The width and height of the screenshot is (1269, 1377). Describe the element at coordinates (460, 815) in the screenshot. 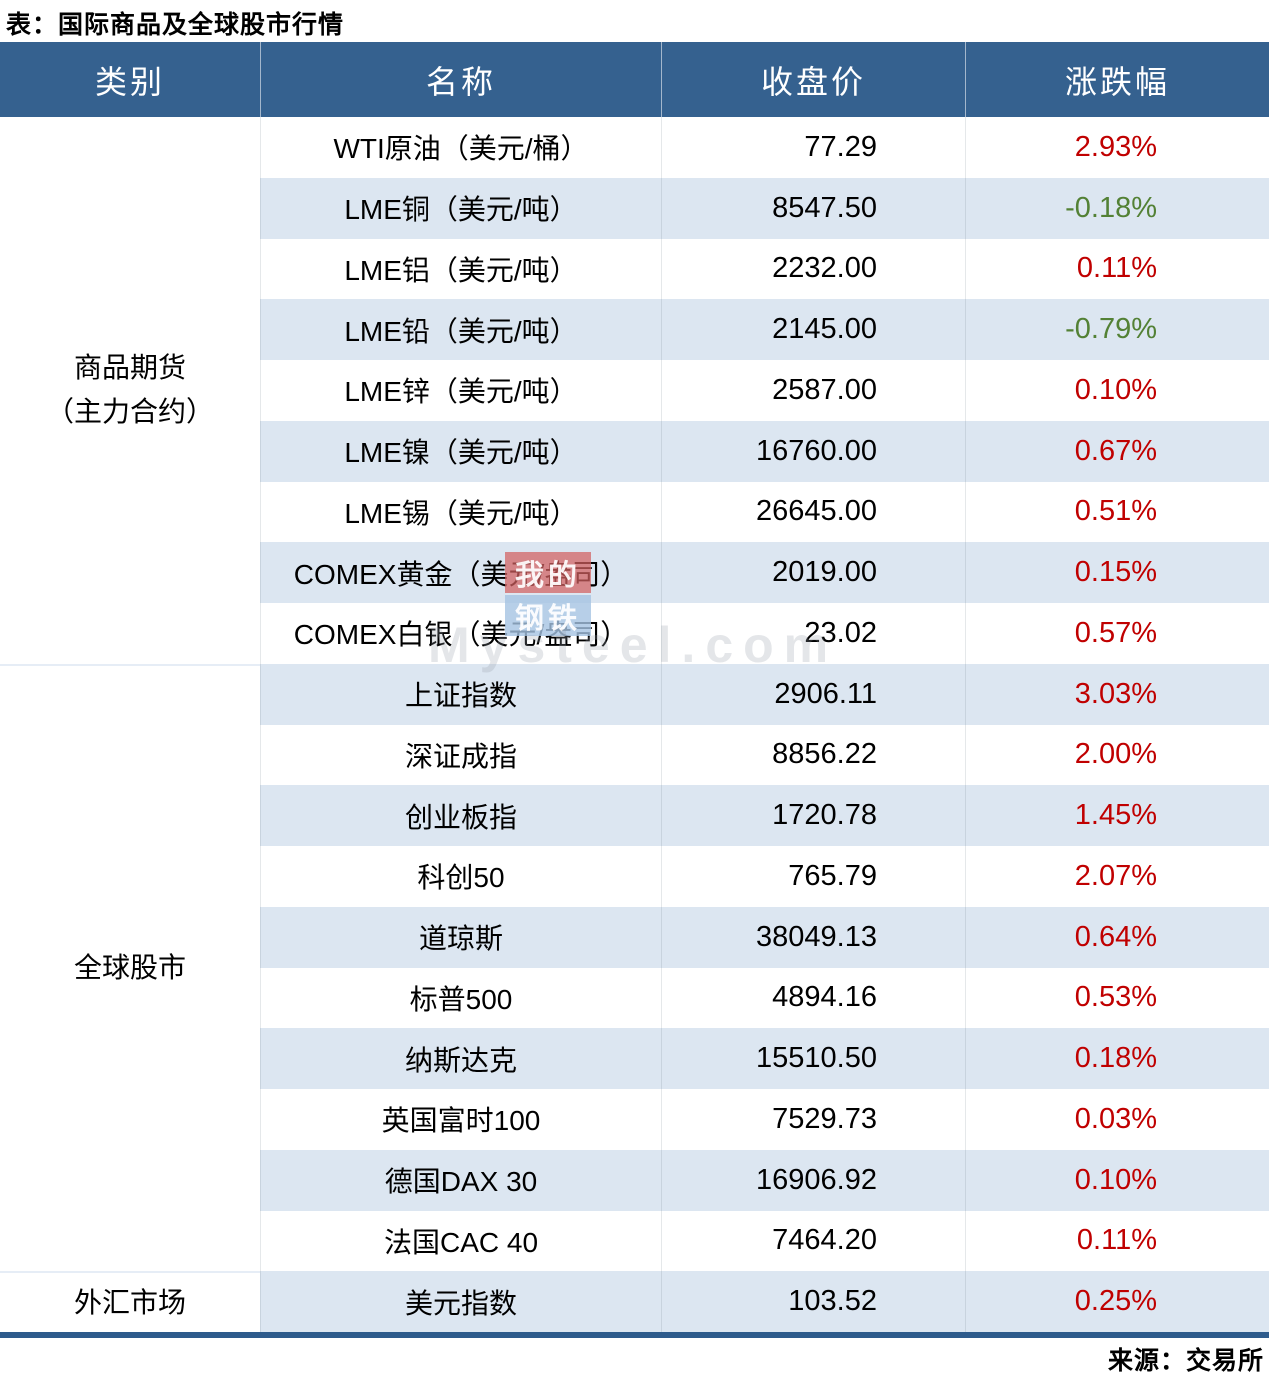

I see `row-name: 创业板指` at that location.